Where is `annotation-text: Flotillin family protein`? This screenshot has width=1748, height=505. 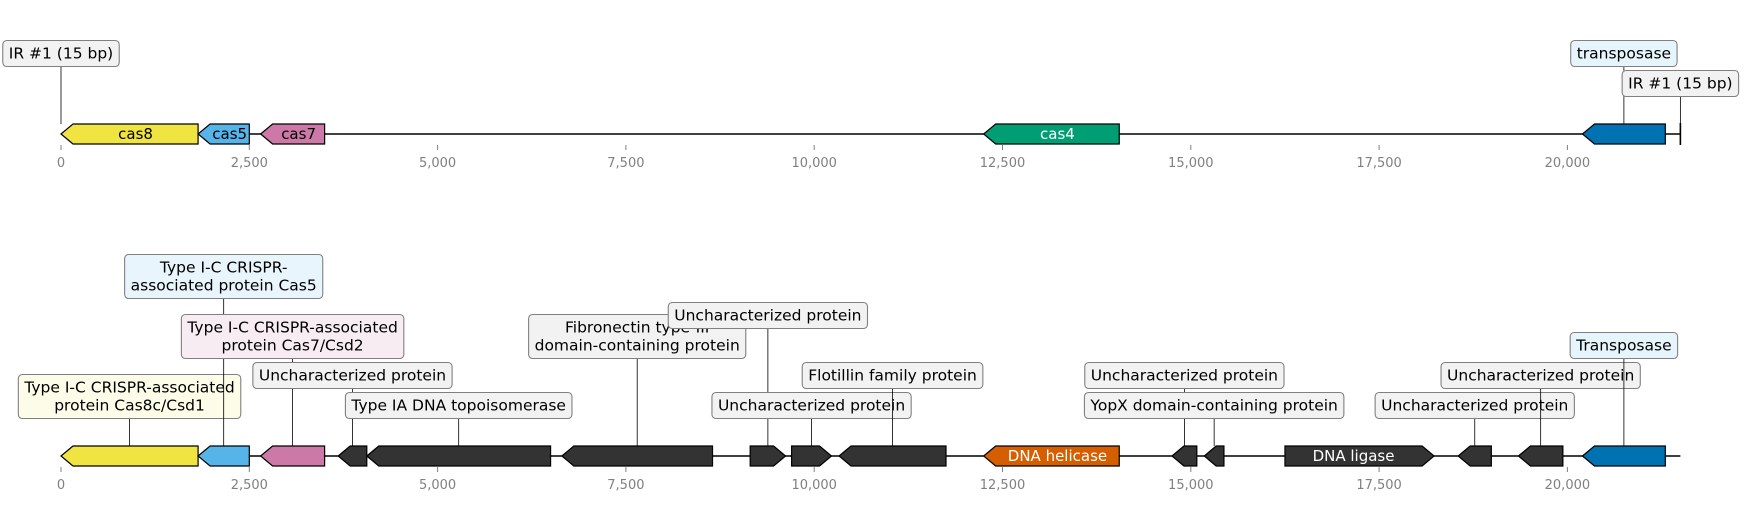
annotation-text: Flotillin family protein is located at coordinates (892, 376).